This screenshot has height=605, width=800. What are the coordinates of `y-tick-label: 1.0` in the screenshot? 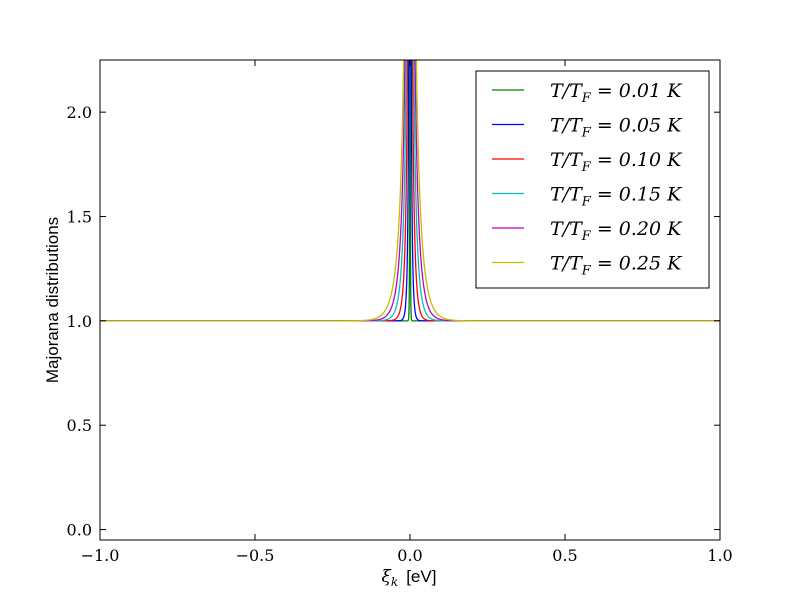 It's located at (79, 321).